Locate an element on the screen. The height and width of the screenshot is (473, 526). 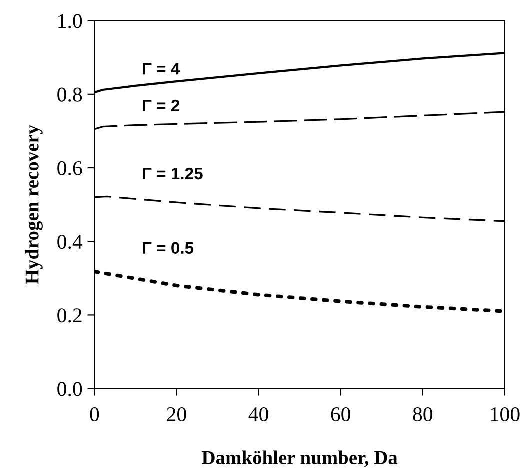
y-tick-label: 0.6 is located at coordinates (70, 168).